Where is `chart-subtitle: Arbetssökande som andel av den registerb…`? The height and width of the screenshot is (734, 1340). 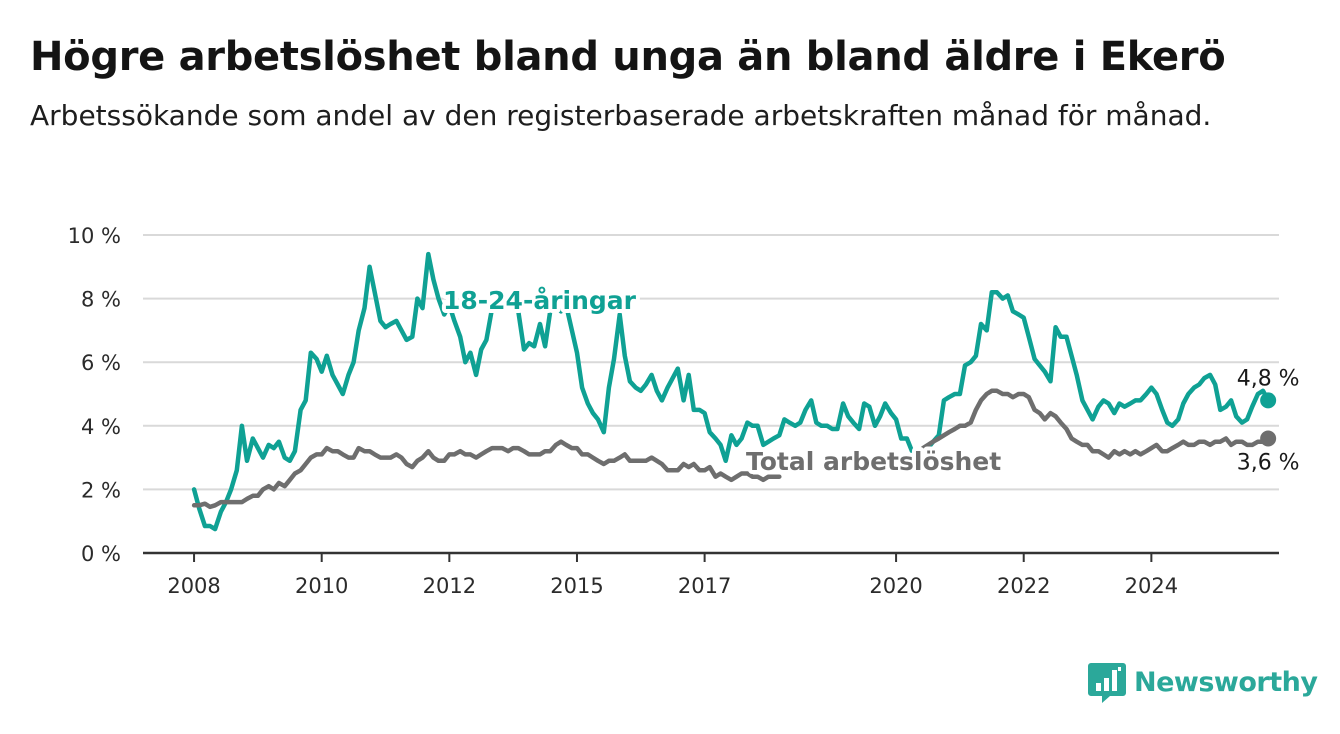
chart-subtitle: Arbetssökande som andel av den registerb… is located at coordinates (621, 115).